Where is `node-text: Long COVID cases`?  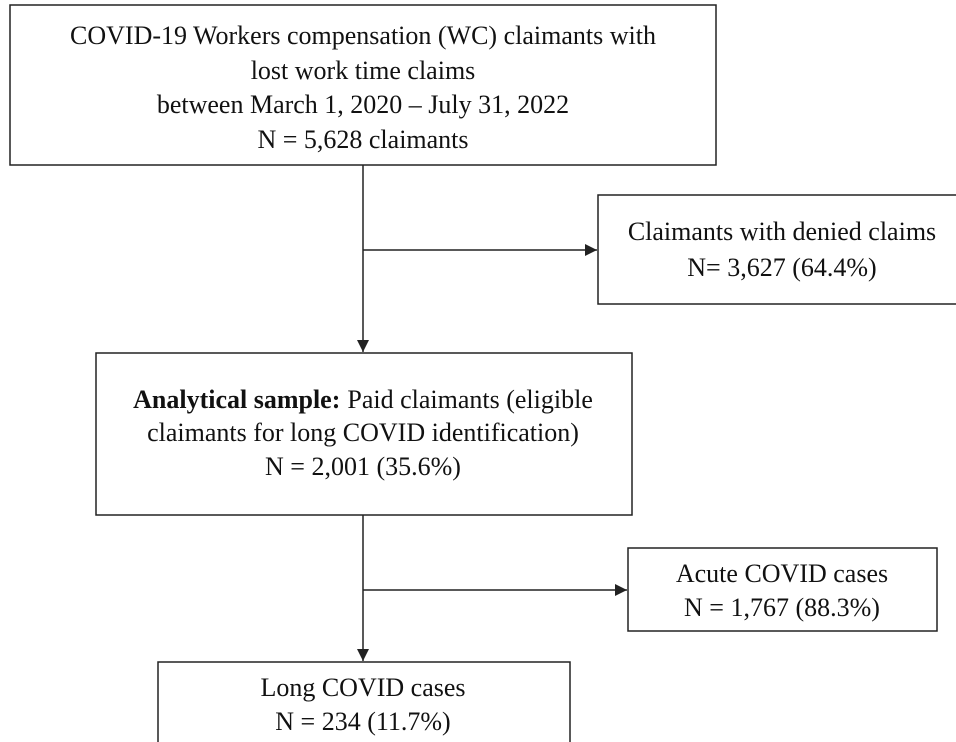
node-text: Long COVID cases is located at coordinates (362, 687).